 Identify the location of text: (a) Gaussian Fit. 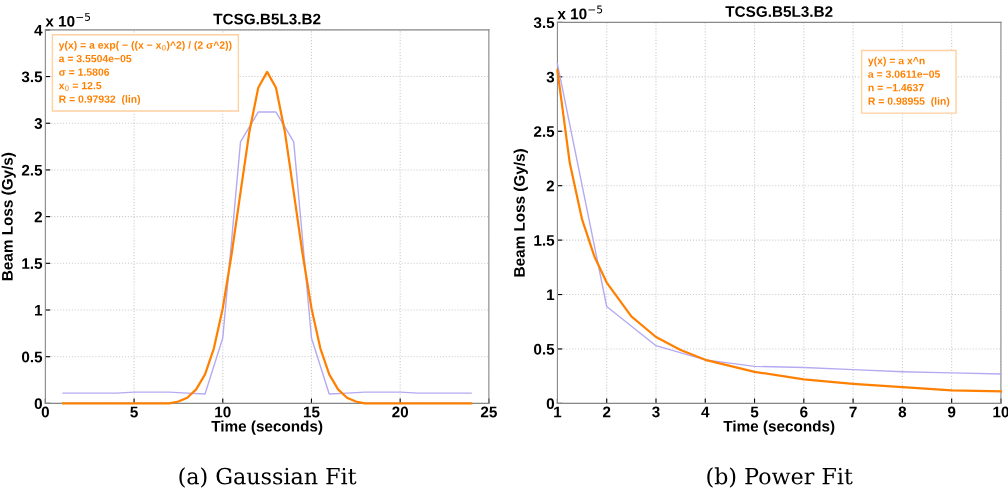
(268, 477).